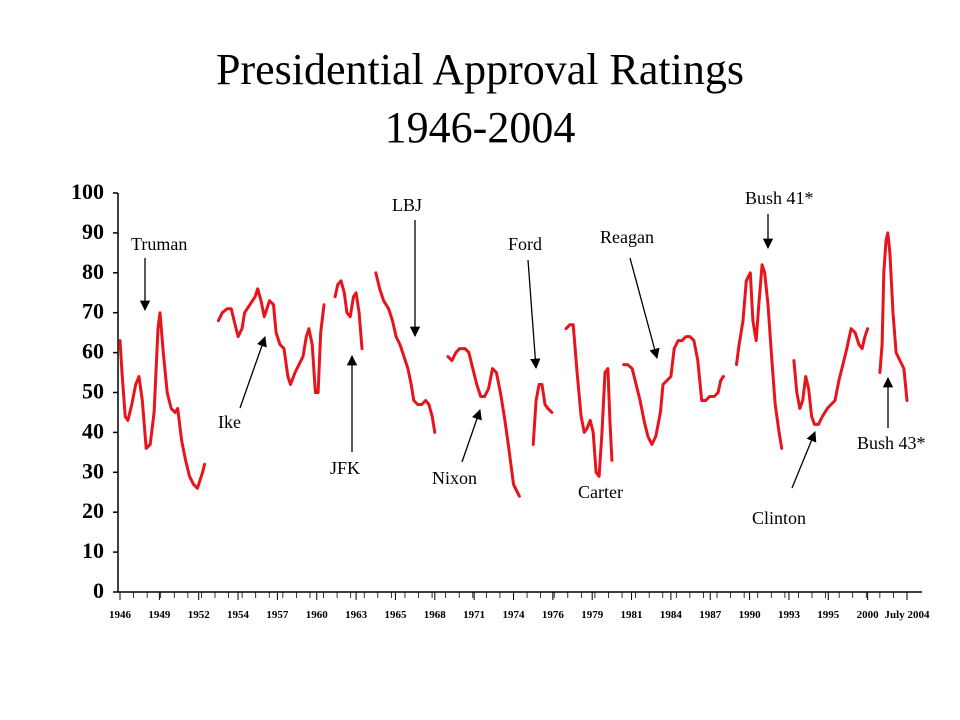 The width and height of the screenshot is (960, 720). What do you see at coordinates (238, 615) in the screenshot?
I see `x-tick-label: 1954` at bounding box center [238, 615].